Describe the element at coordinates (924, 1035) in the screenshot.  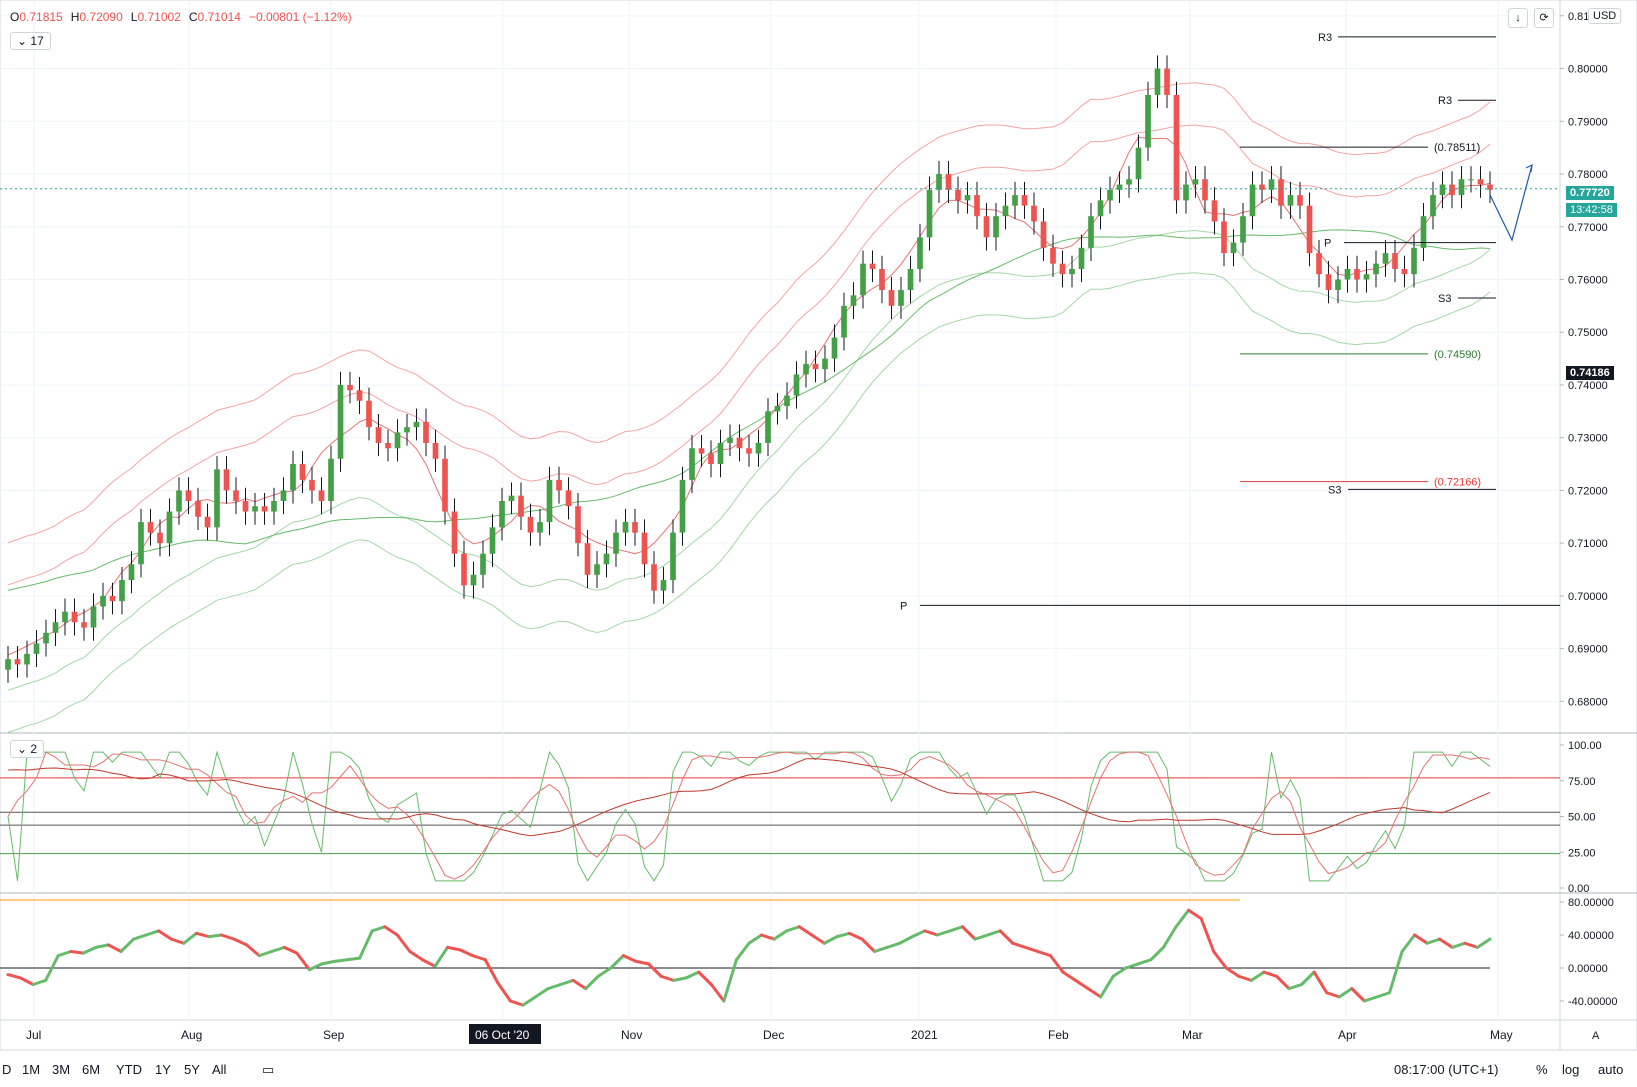
I see `x-tick-label: 2021` at that location.